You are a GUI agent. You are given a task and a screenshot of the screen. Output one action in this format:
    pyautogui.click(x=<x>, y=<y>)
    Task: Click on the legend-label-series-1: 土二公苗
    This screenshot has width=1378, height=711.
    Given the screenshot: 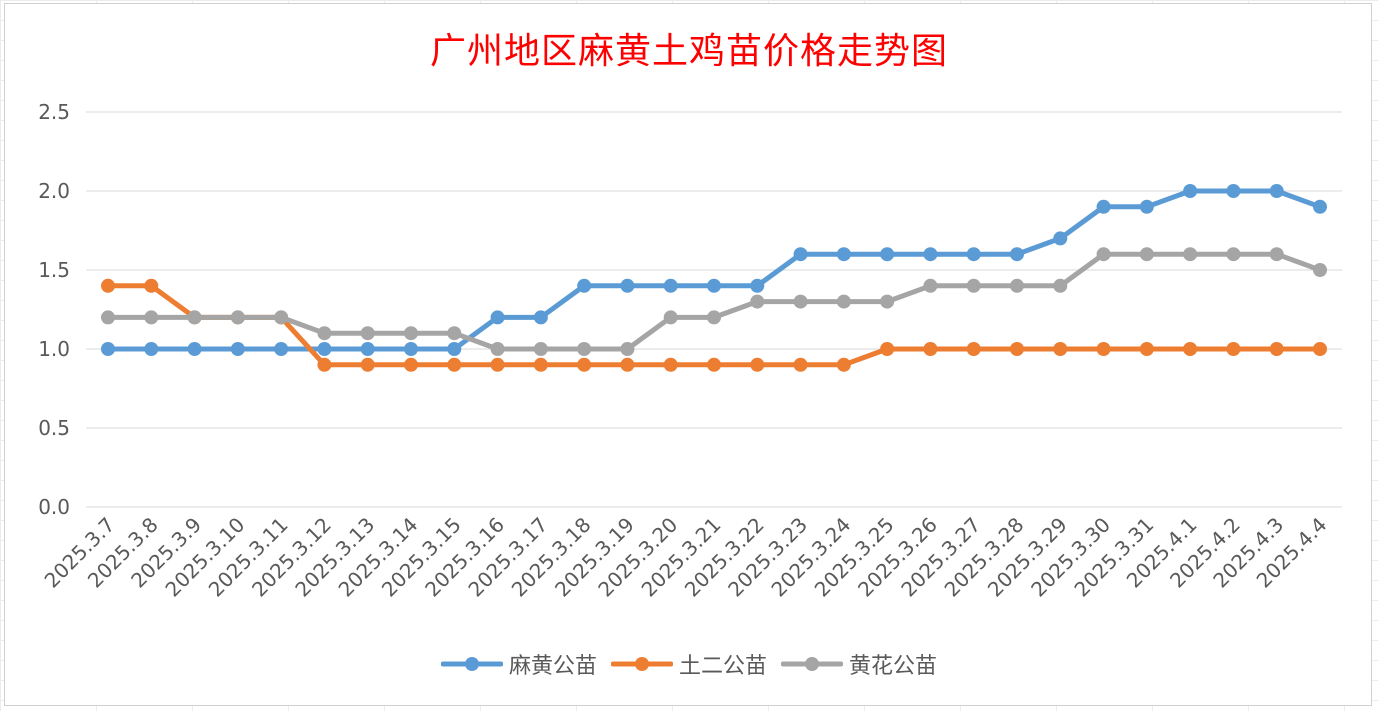 What is the action you would take?
    pyautogui.click(x=722, y=666)
    